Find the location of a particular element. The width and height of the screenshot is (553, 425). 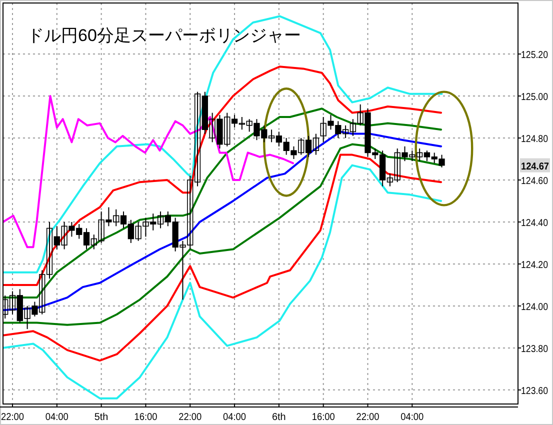

y-tick-label: 125.20 is located at coordinates (536, 56).